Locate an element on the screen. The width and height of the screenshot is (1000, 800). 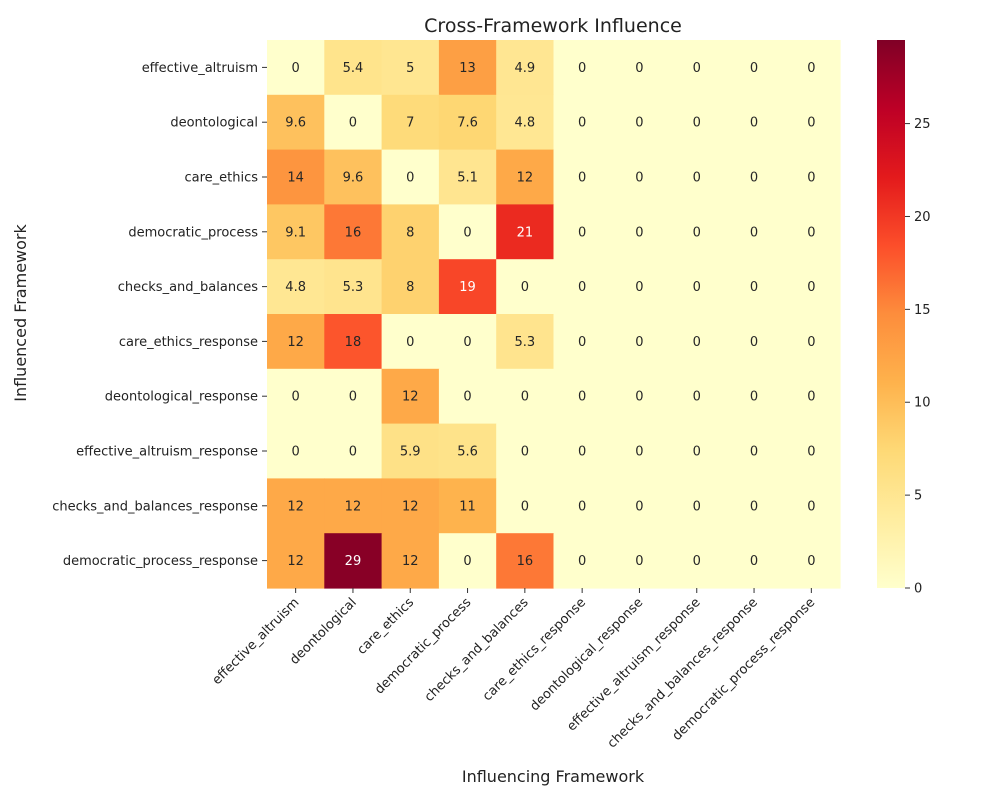
cell-annotation: 7 is located at coordinates (410, 123).